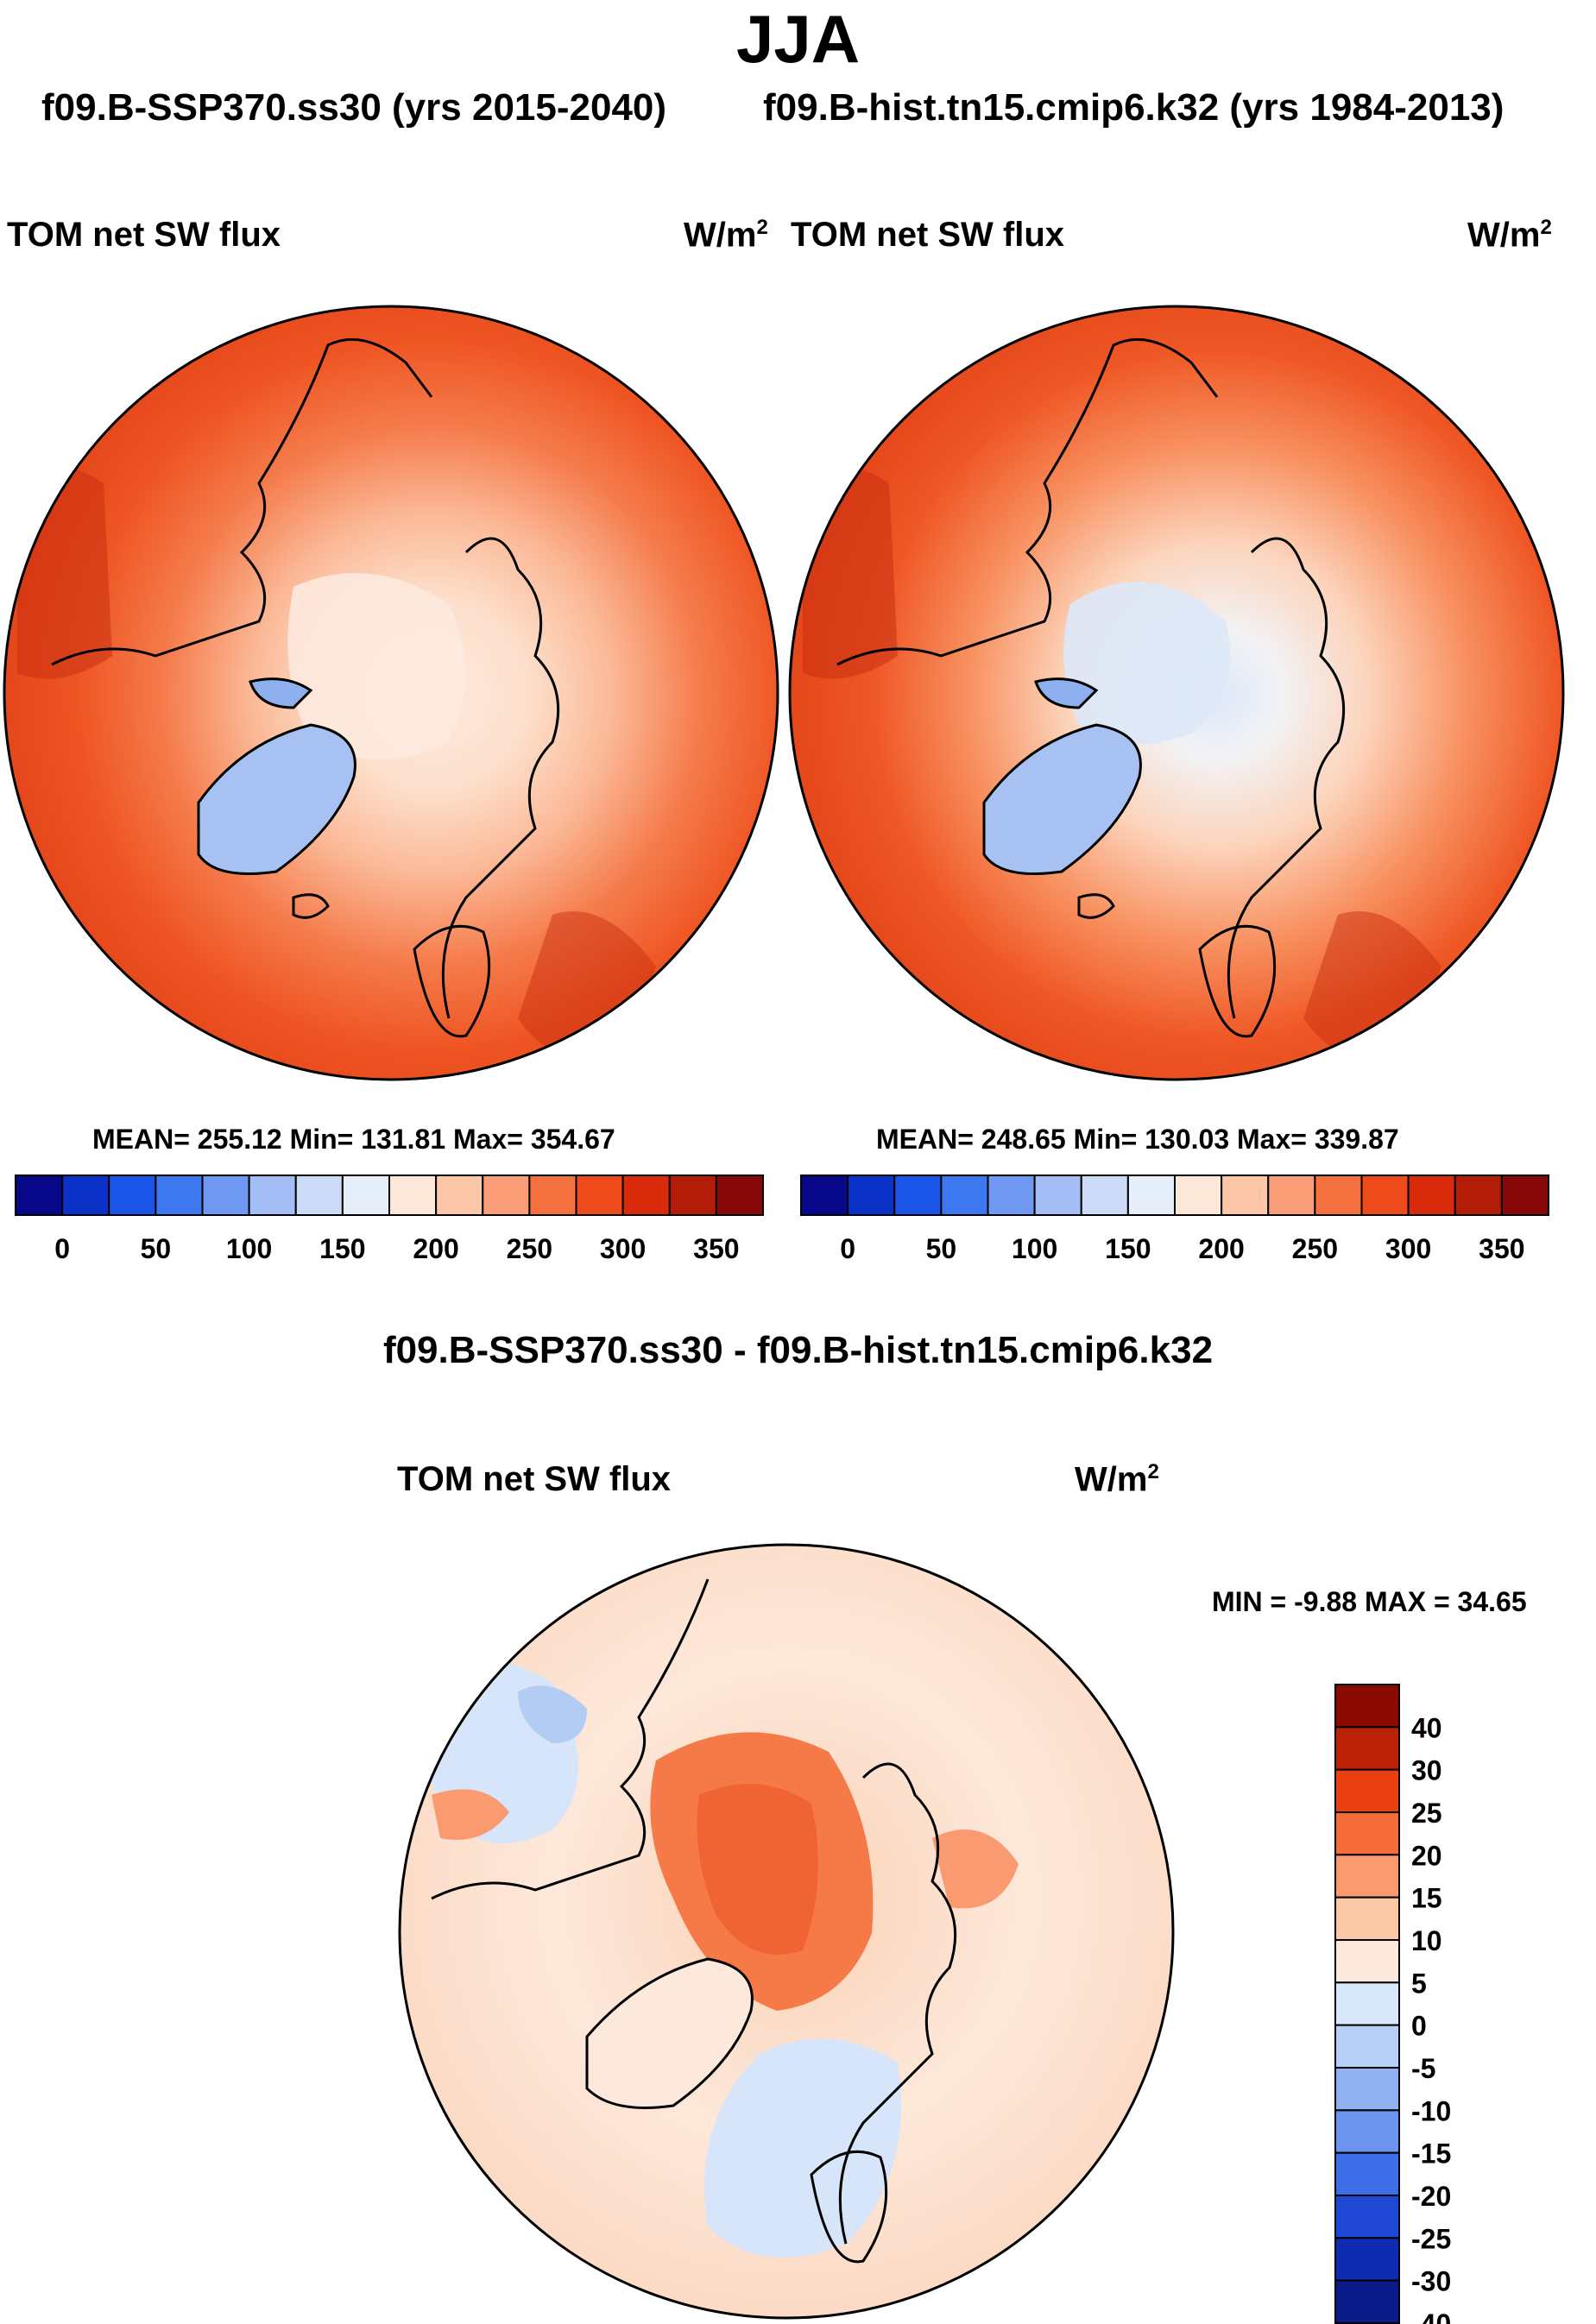 The image size is (1596, 2324). I want to click on colorbar-tick-label: 40, so click(1426, 1727).